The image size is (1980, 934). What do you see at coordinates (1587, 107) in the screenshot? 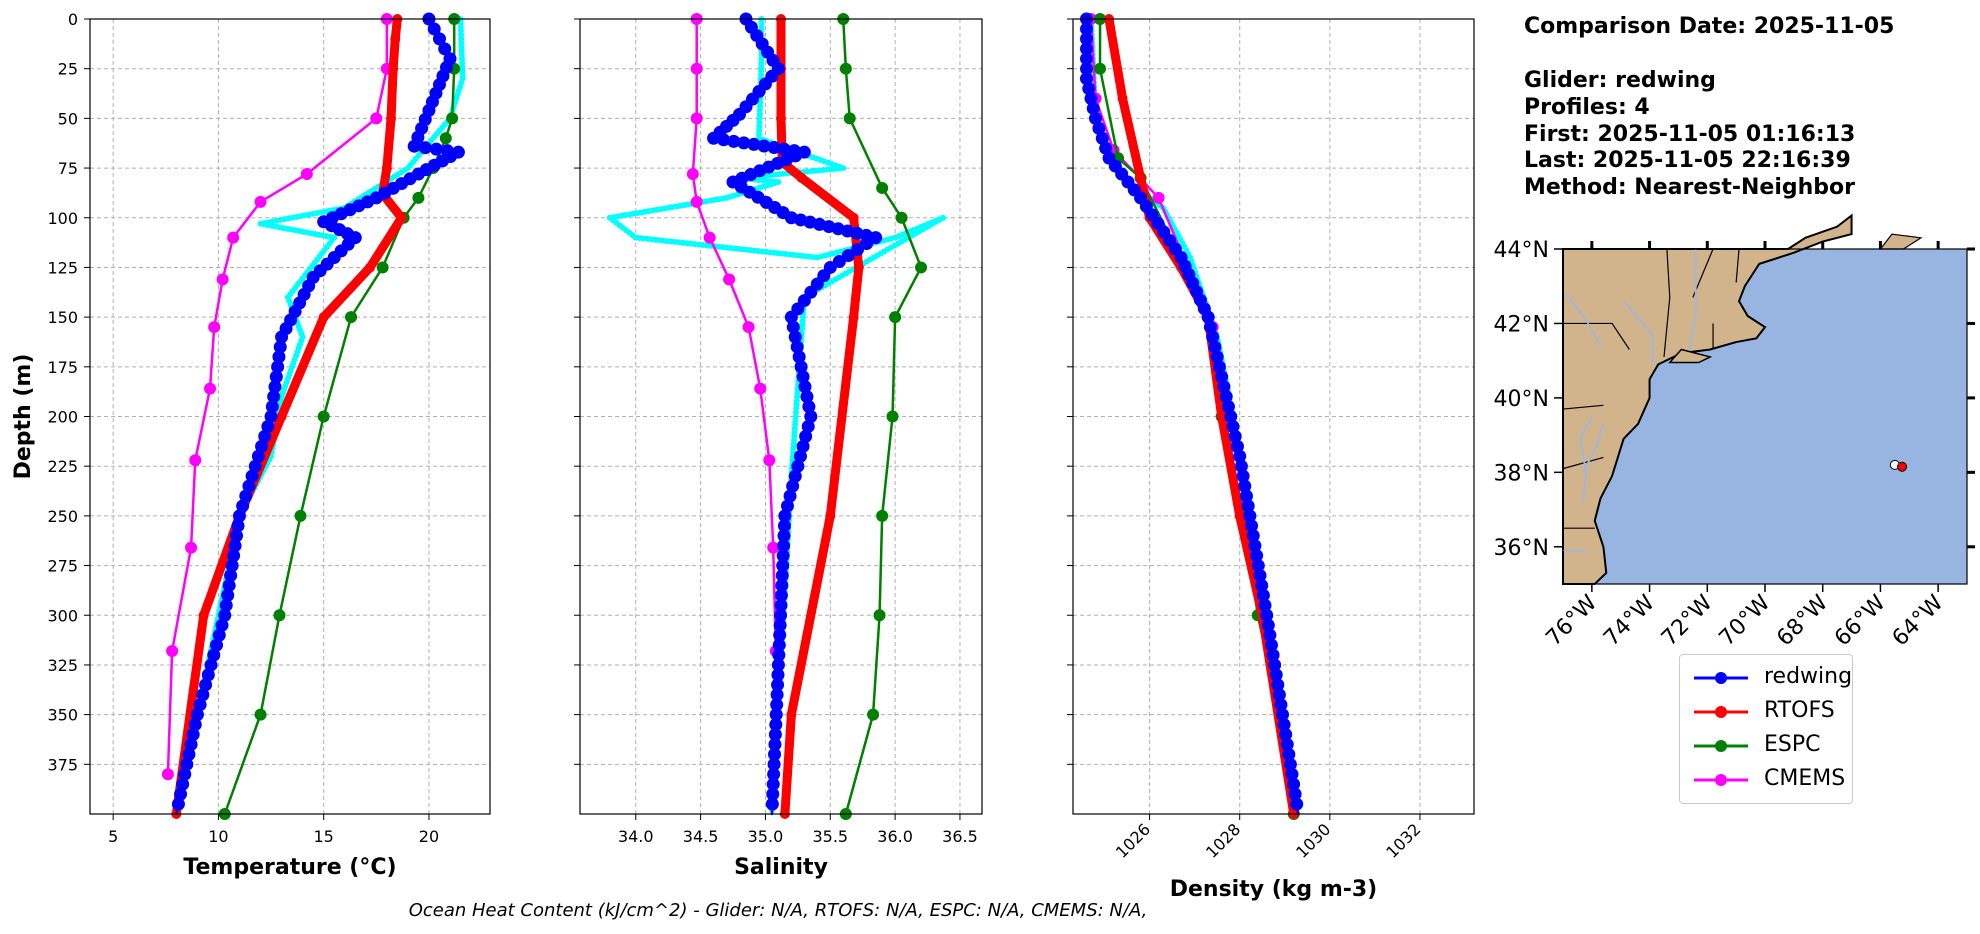
I see `profile-count: Profiles: 4` at bounding box center [1587, 107].